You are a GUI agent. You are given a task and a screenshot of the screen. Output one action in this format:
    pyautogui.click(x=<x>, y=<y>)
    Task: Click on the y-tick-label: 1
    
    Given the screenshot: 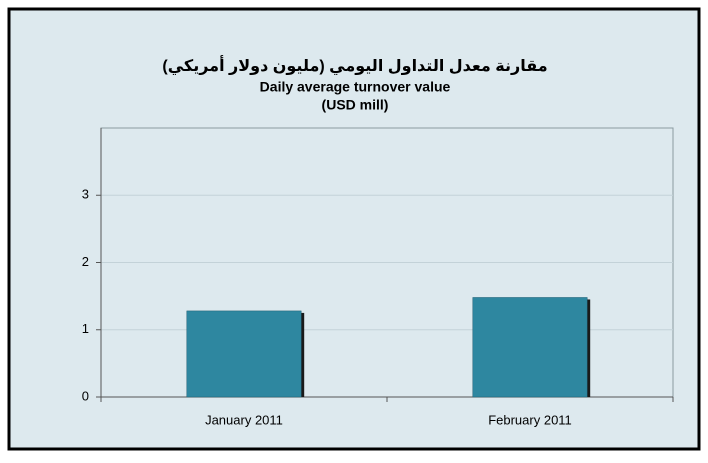 What is the action you would take?
    pyautogui.click(x=85, y=328)
    